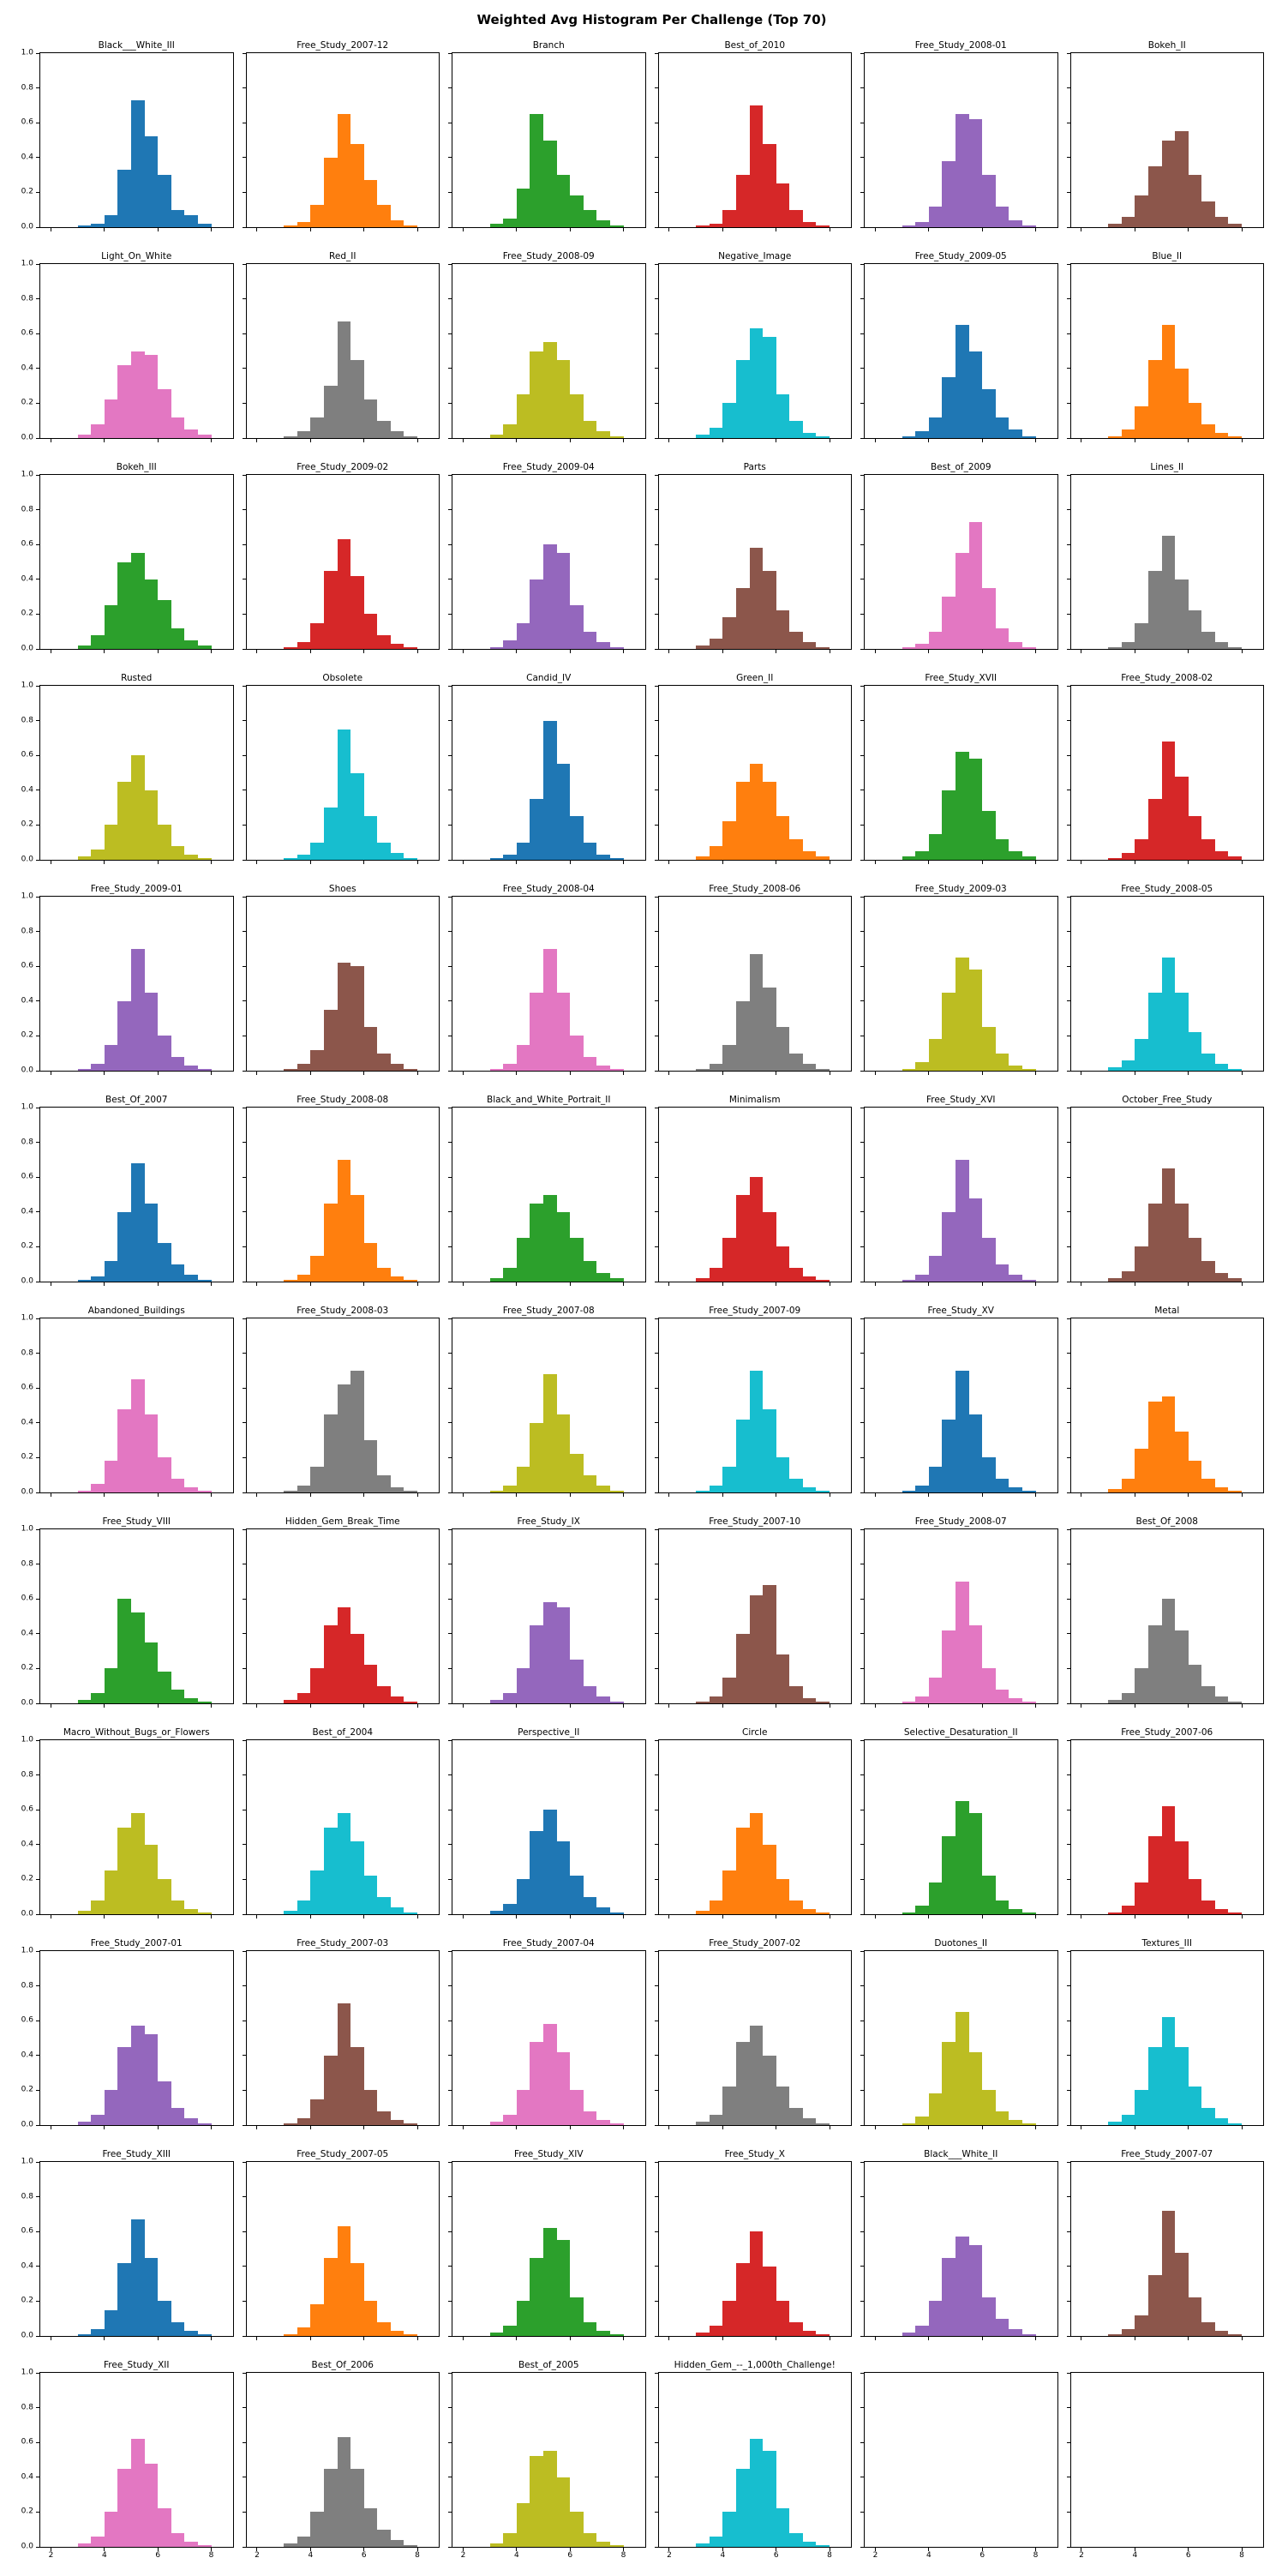  I want to click on subplot-title: Free_Study_XVII, so click(961, 678).